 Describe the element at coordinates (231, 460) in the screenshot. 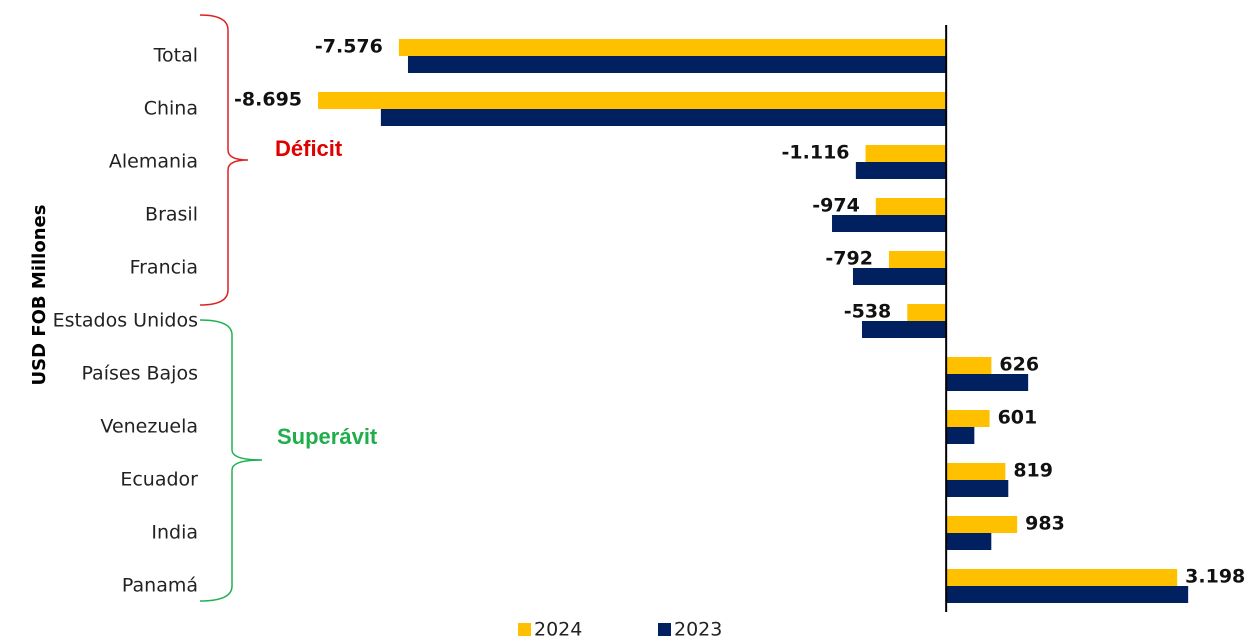

I see `superavit-brace` at that location.